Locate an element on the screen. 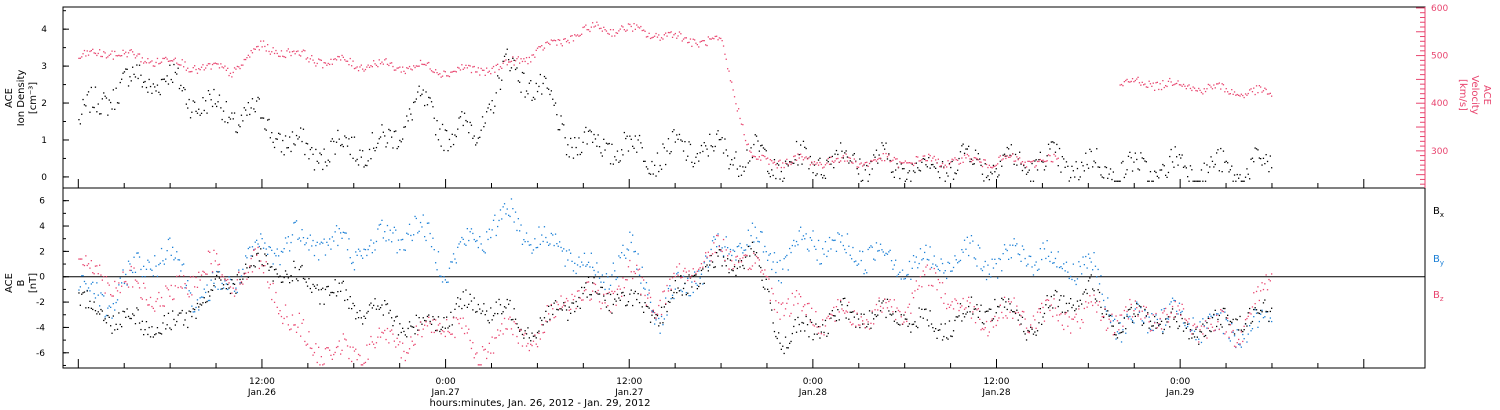 The image size is (1500, 410). bottom-ylabel: ACE B [nT] is located at coordinates (21, 283).